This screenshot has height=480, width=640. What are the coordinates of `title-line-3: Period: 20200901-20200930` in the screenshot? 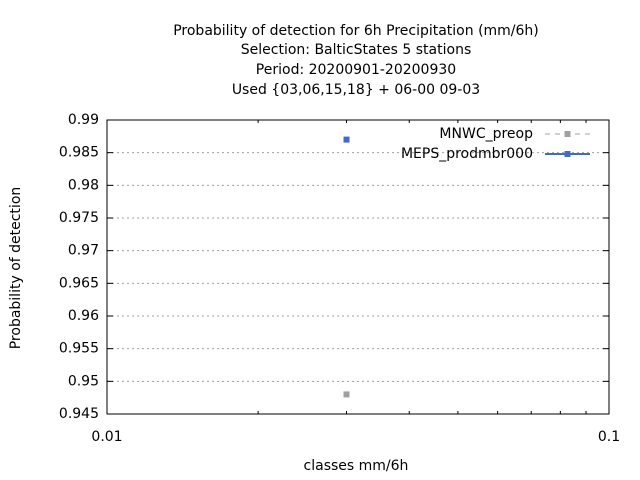 It's located at (356, 70).